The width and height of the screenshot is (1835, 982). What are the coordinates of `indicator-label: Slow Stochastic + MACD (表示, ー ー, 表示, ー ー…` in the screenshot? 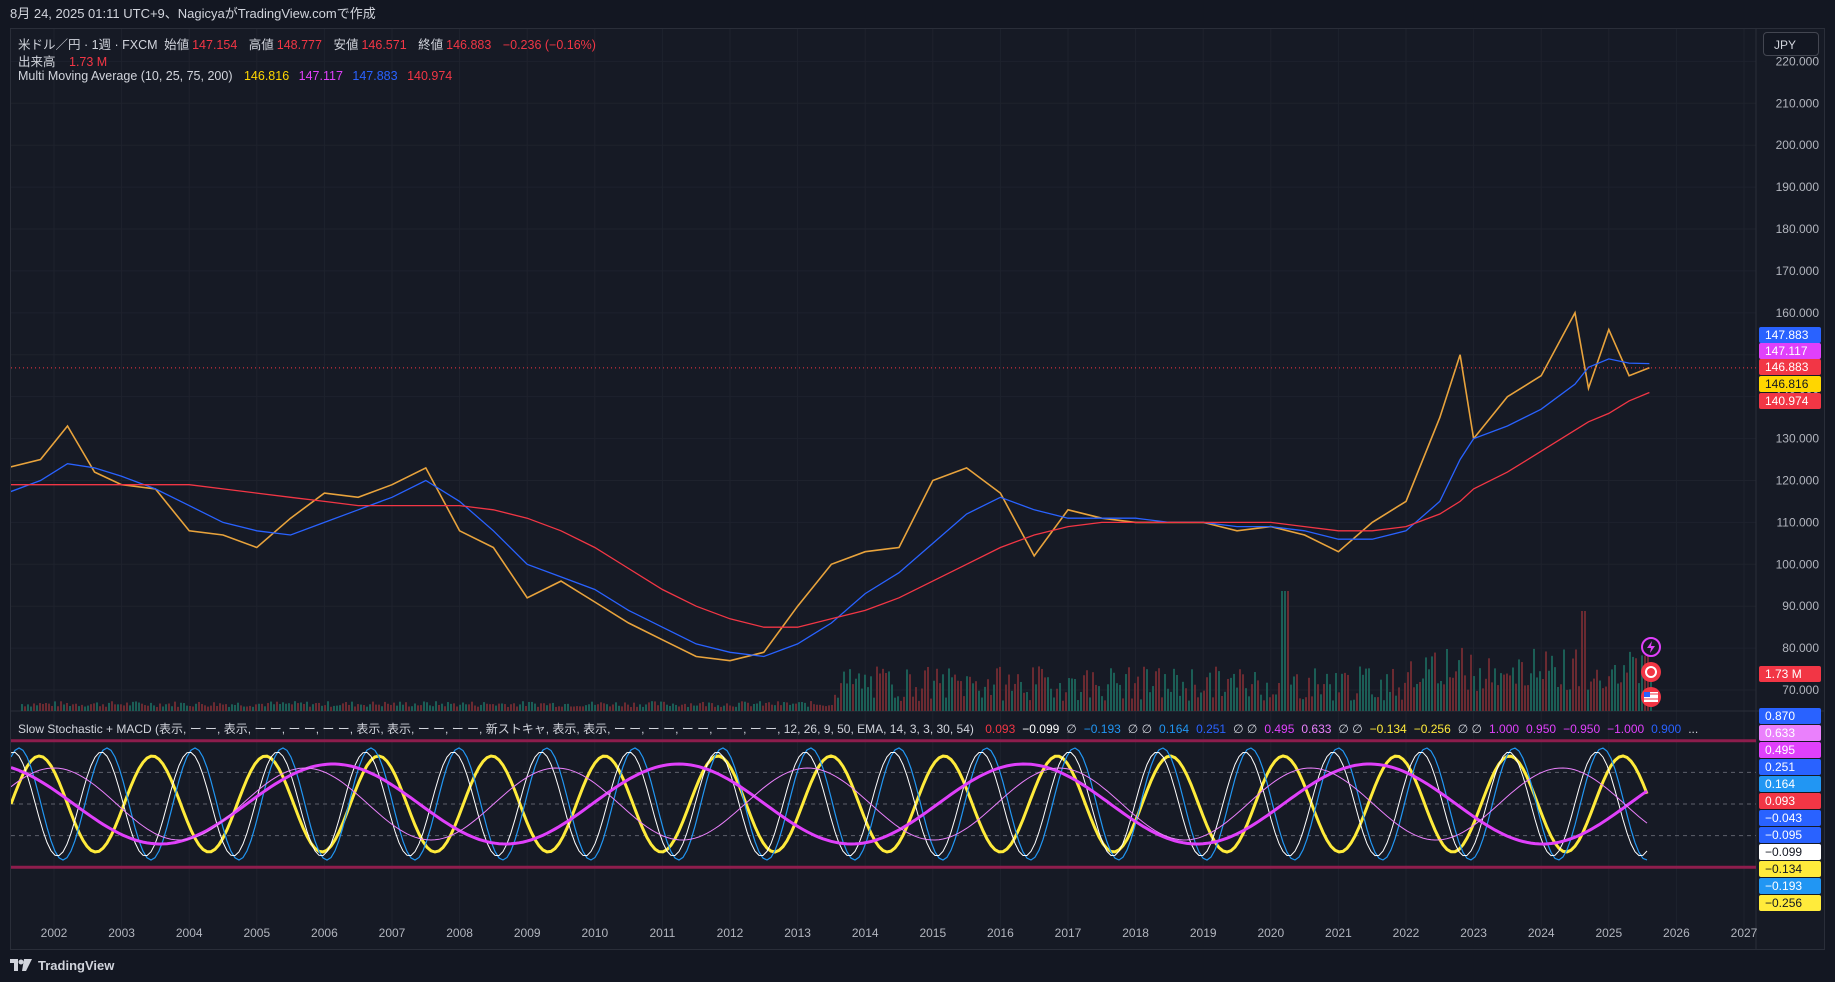 It's located at (496, 729).